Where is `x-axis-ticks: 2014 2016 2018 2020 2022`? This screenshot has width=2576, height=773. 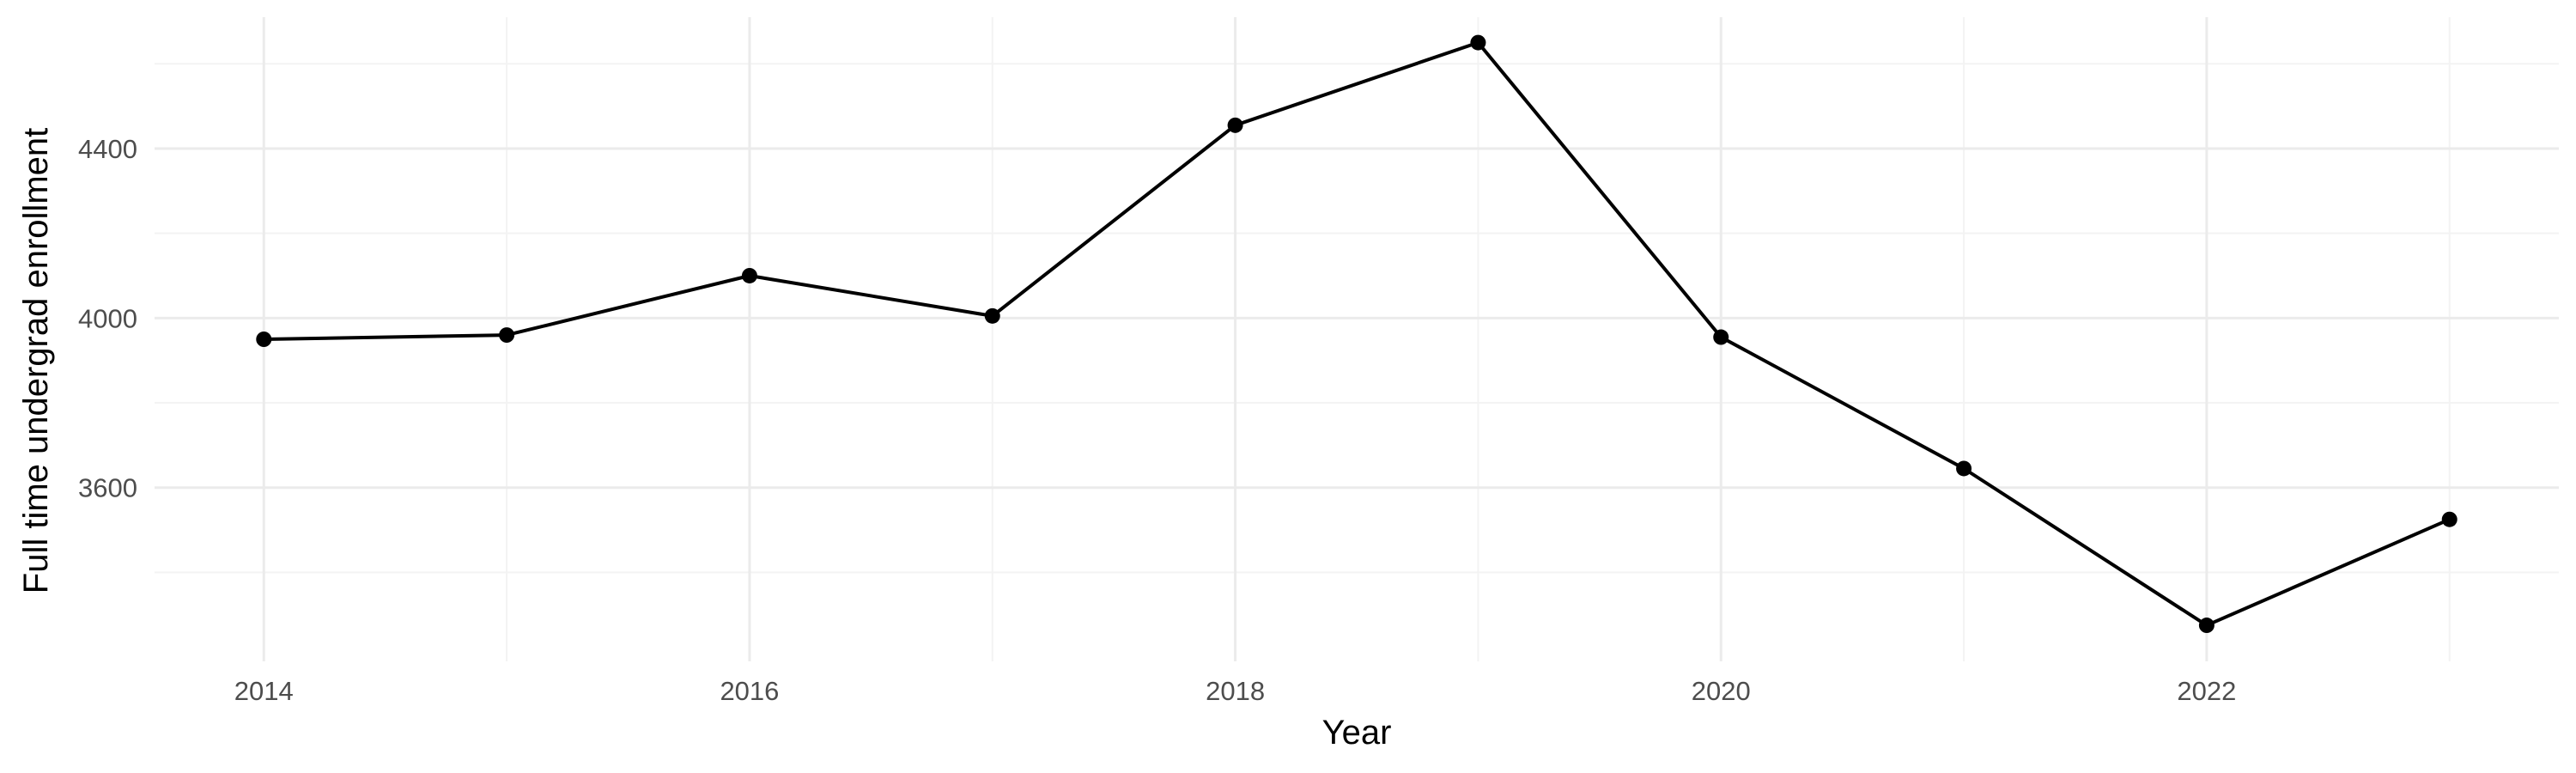 x-axis-ticks: 2014 2016 2018 2020 2022 is located at coordinates (1235, 691).